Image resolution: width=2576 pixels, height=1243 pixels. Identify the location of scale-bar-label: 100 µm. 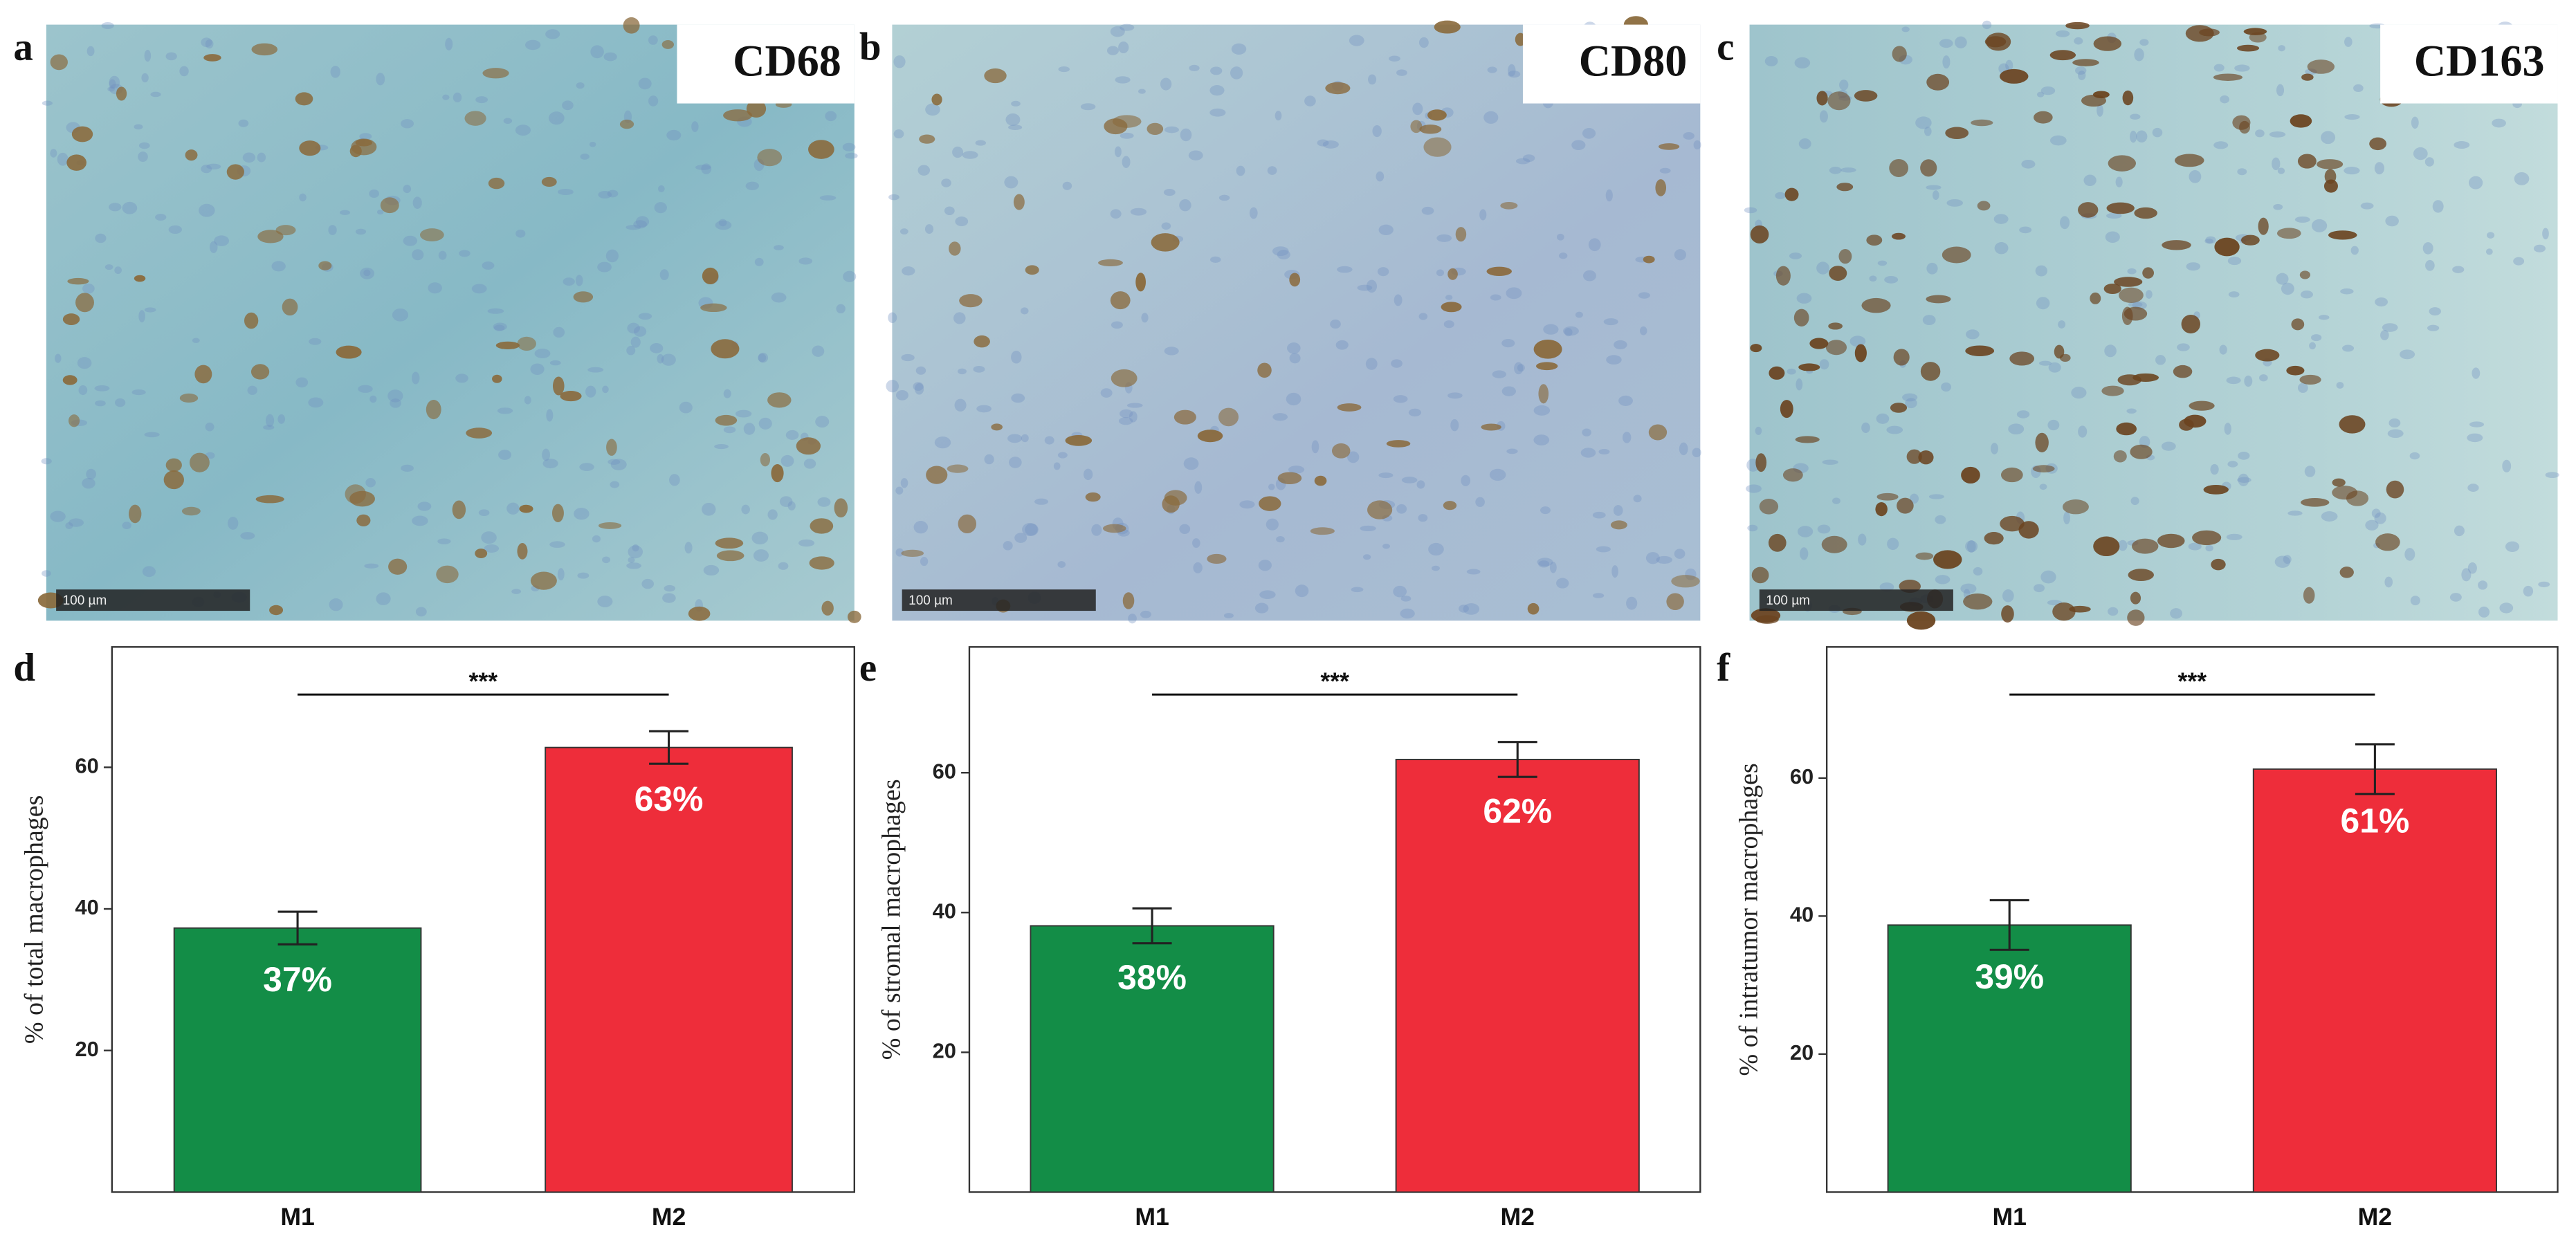
(930, 600).